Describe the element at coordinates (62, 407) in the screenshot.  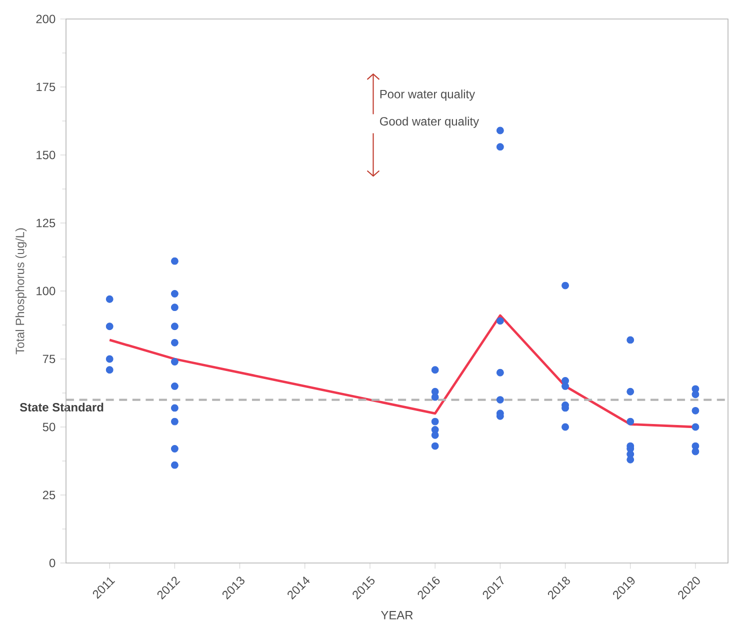
I see `ref-line-label: State Standard` at that location.